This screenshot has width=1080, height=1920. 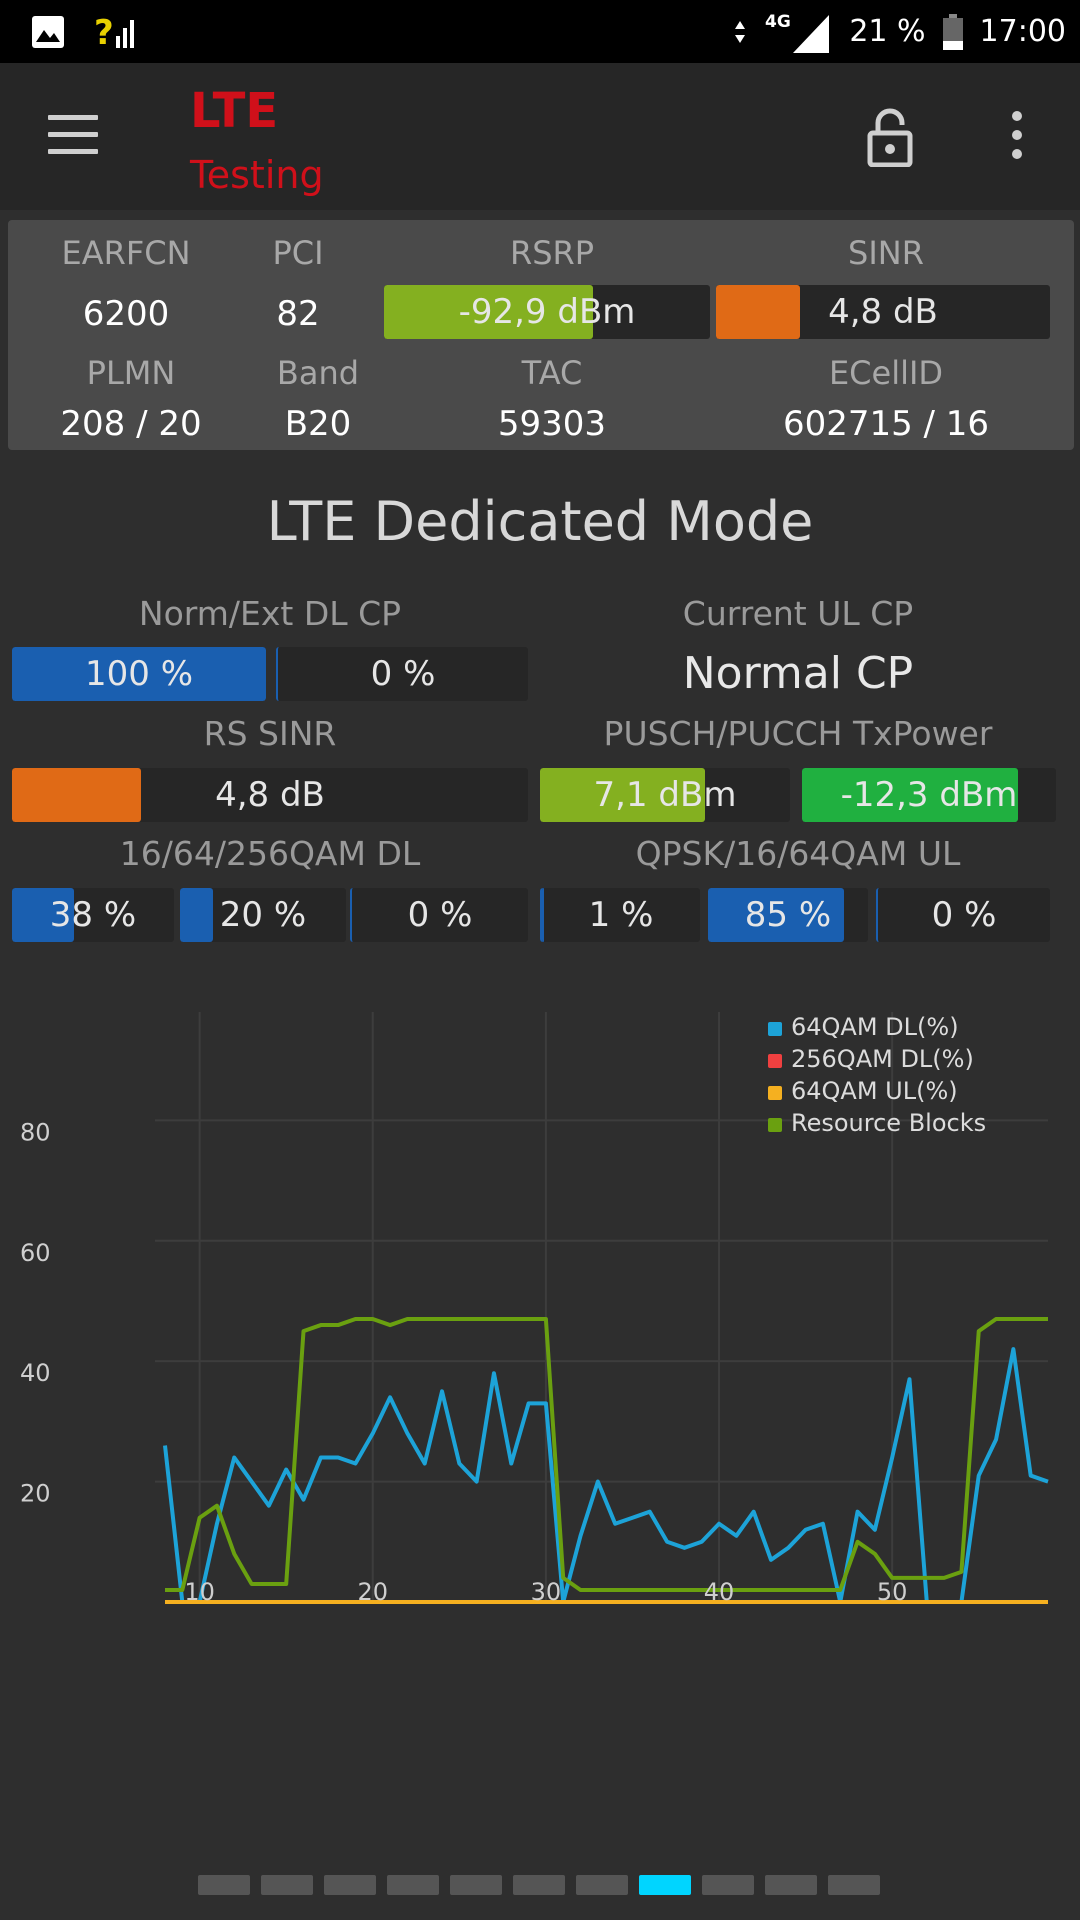 What do you see at coordinates (798, 673) in the screenshot?
I see `ul-cp-value: Normal CP` at bounding box center [798, 673].